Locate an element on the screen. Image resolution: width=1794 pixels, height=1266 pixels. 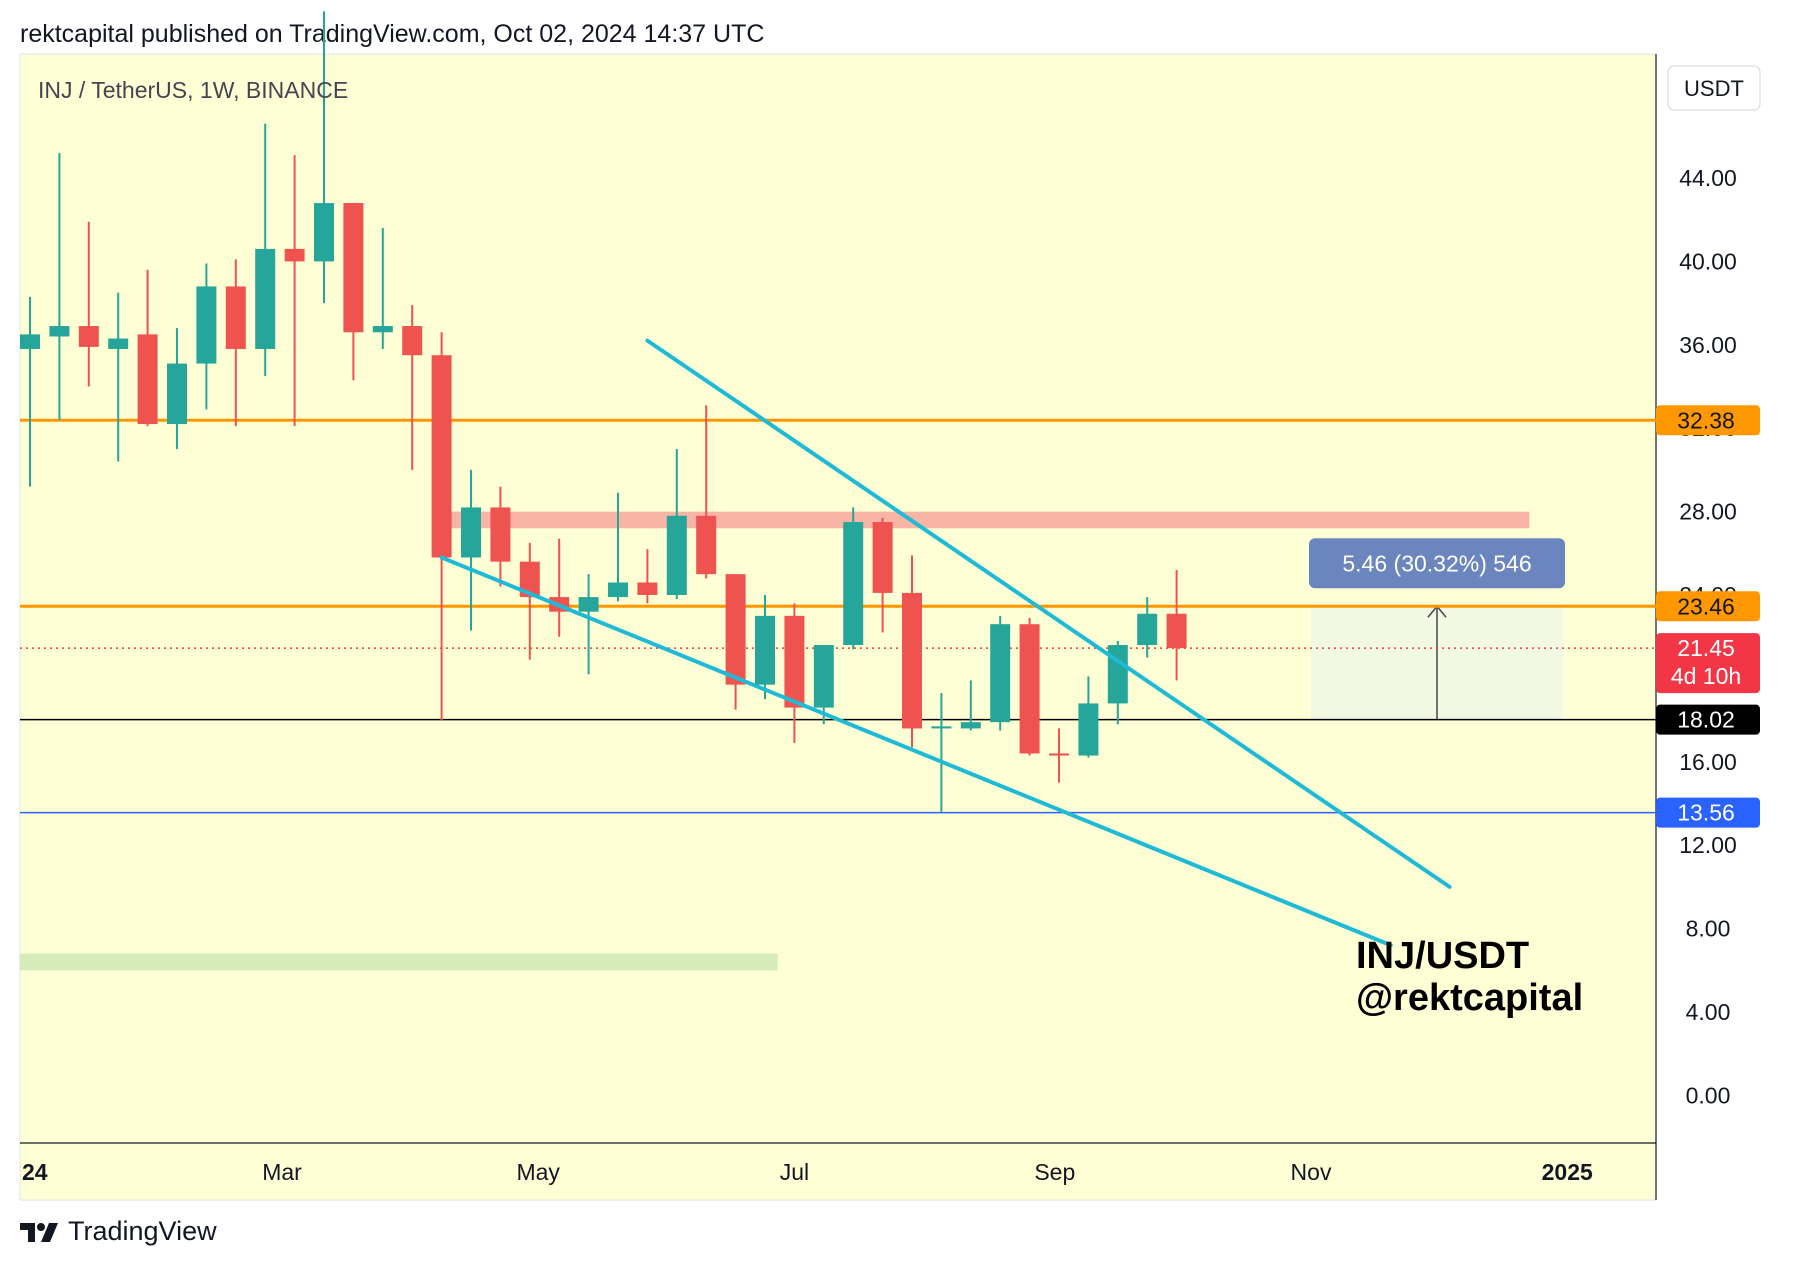
footer-brand: TradingView is located at coordinates (142, 1231).